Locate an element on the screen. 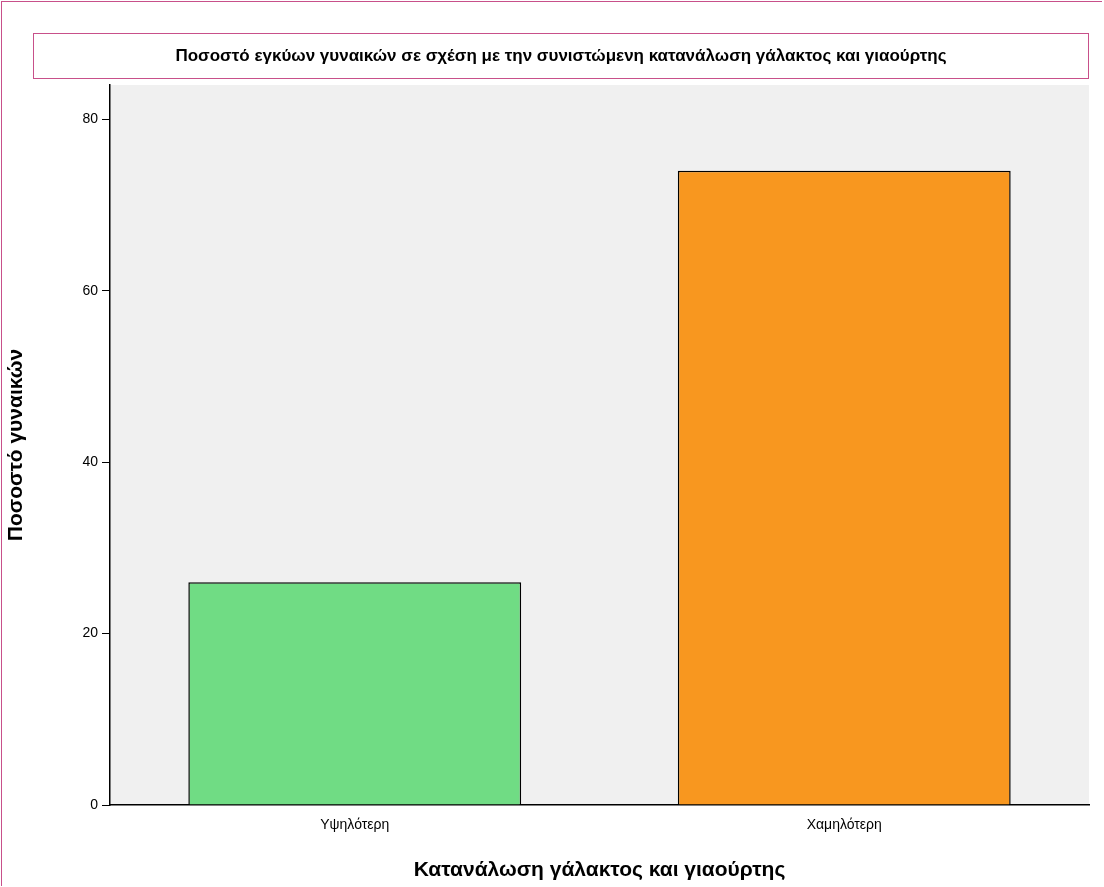  y-axis-title: Ποσοστό γυναικών is located at coordinates (15, 445).